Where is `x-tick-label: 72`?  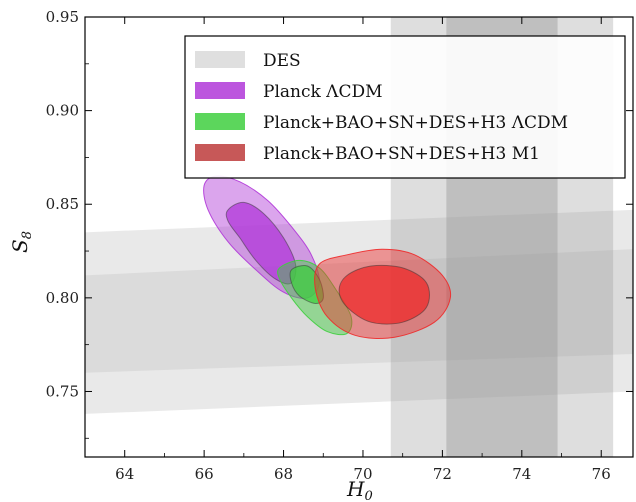 x-tick-label: 72 is located at coordinates (442, 474).